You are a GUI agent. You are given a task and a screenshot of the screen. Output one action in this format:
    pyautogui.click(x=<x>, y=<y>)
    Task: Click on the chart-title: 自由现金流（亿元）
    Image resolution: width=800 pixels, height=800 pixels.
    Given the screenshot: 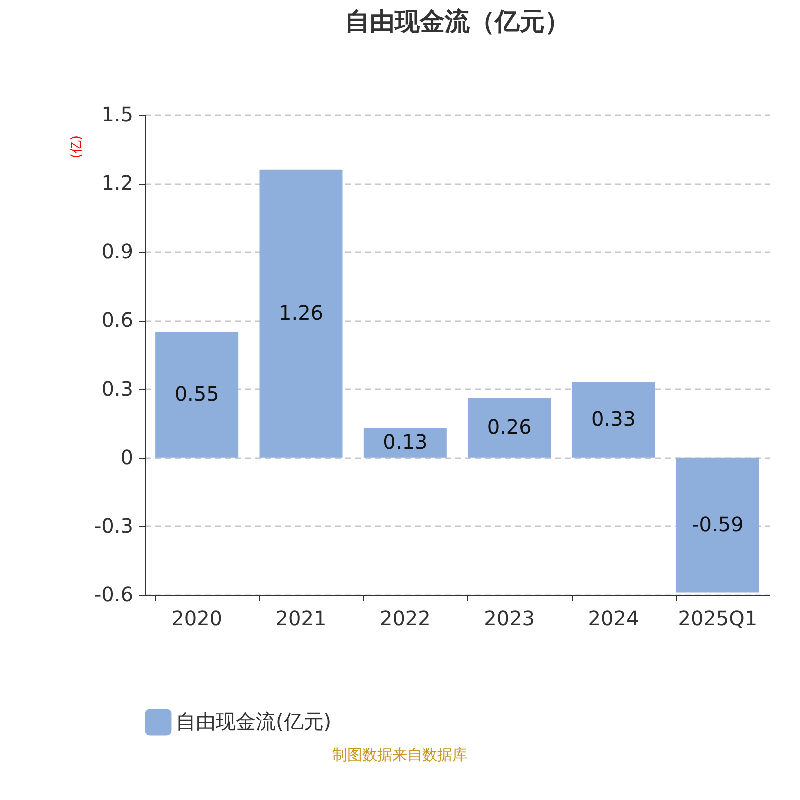 What is the action you would take?
    pyautogui.click(x=457, y=21)
    